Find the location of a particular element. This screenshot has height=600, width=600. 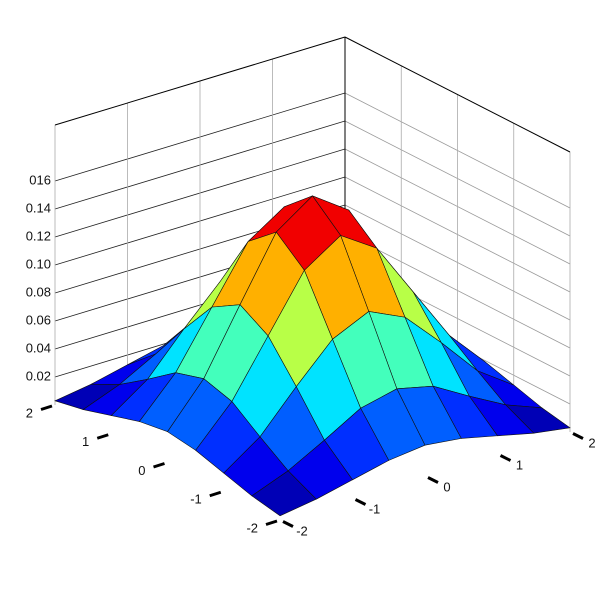

y-tick-label: -1 is located at coordinates (196, 499).